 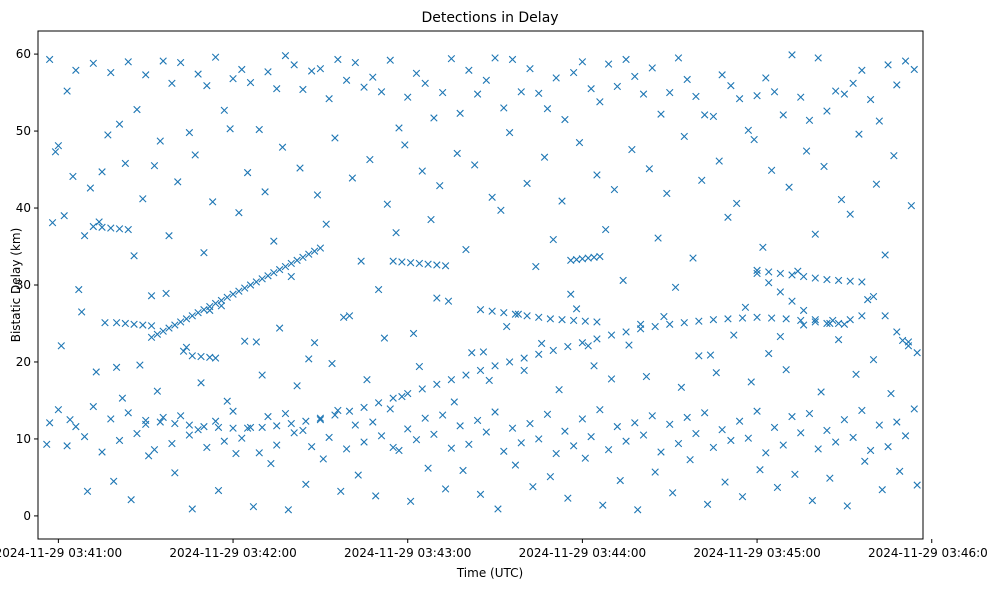 What do you see at coordinates (232, 553) in the screenshot?
I see `x-tick-label: 2024-11-29 03:42:00` at bounding box center [232, 553].